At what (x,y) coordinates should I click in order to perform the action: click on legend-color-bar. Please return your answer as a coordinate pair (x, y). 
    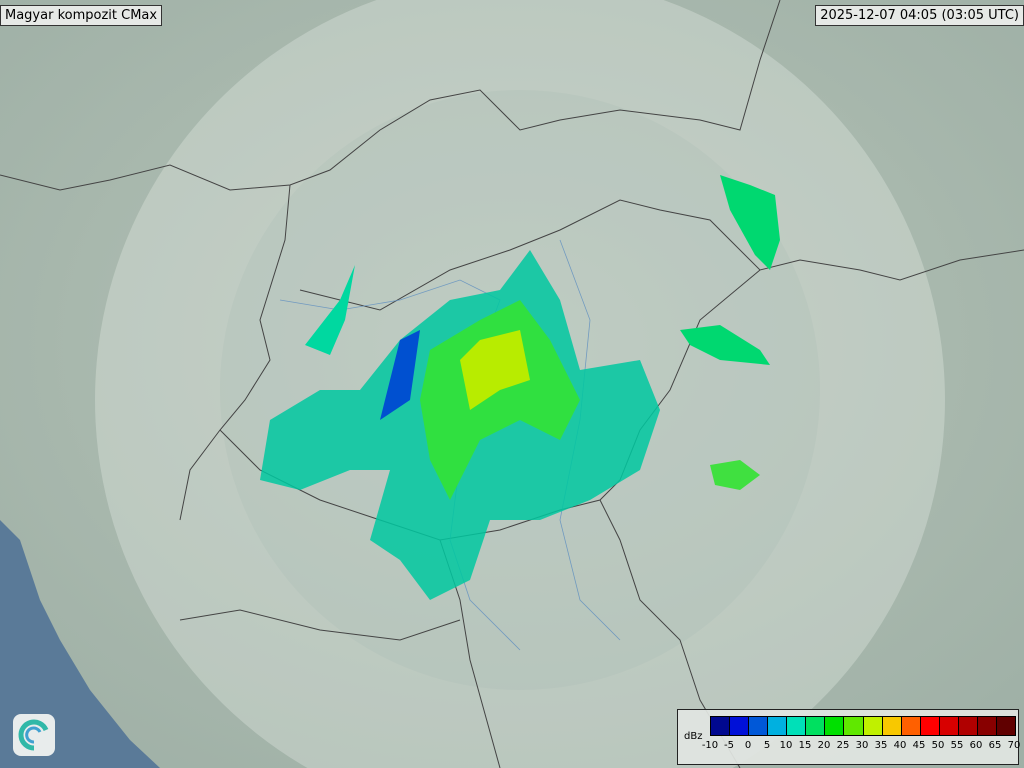
    Looking at the image, I should click on (863, 726).